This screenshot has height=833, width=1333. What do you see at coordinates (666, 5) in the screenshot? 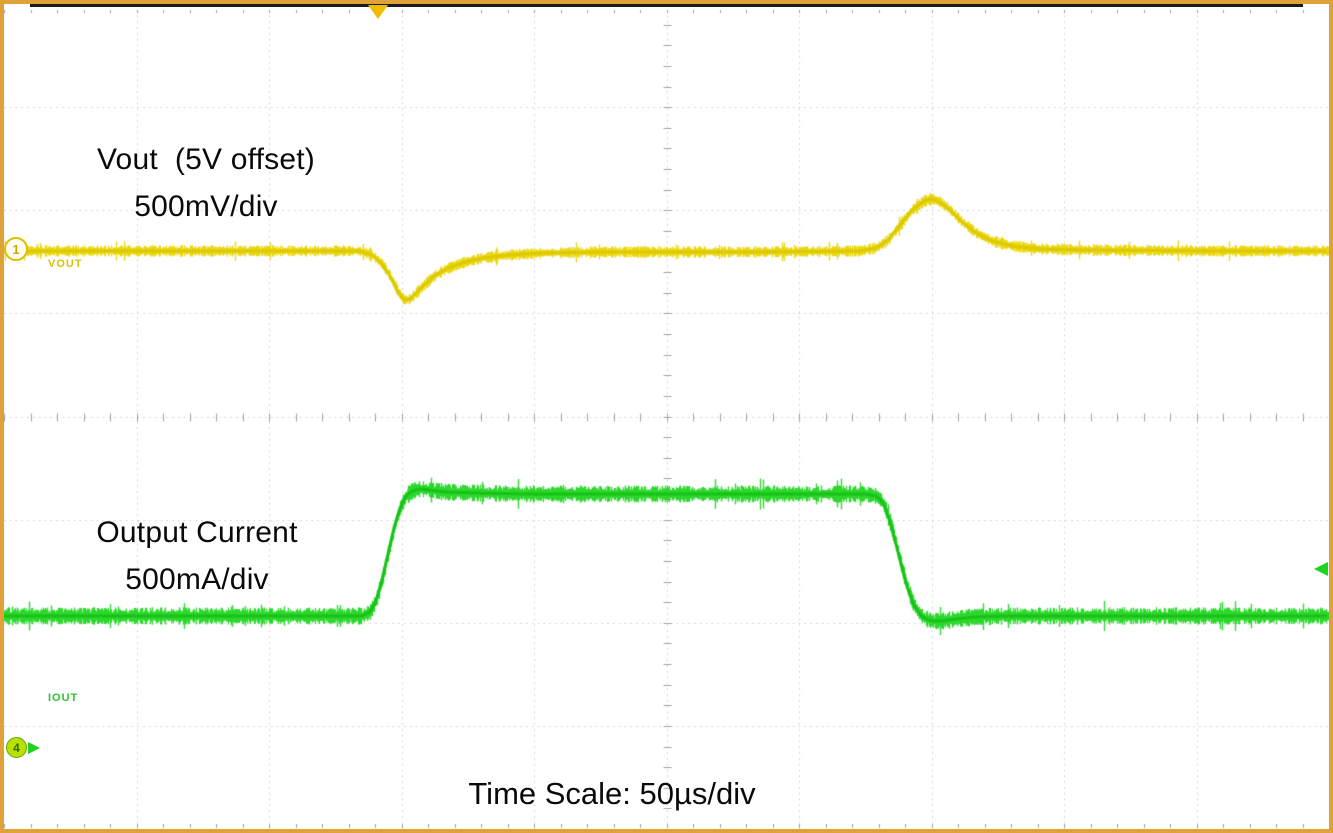
I see `screen-bezel-line` at bounding box center [666, 5].